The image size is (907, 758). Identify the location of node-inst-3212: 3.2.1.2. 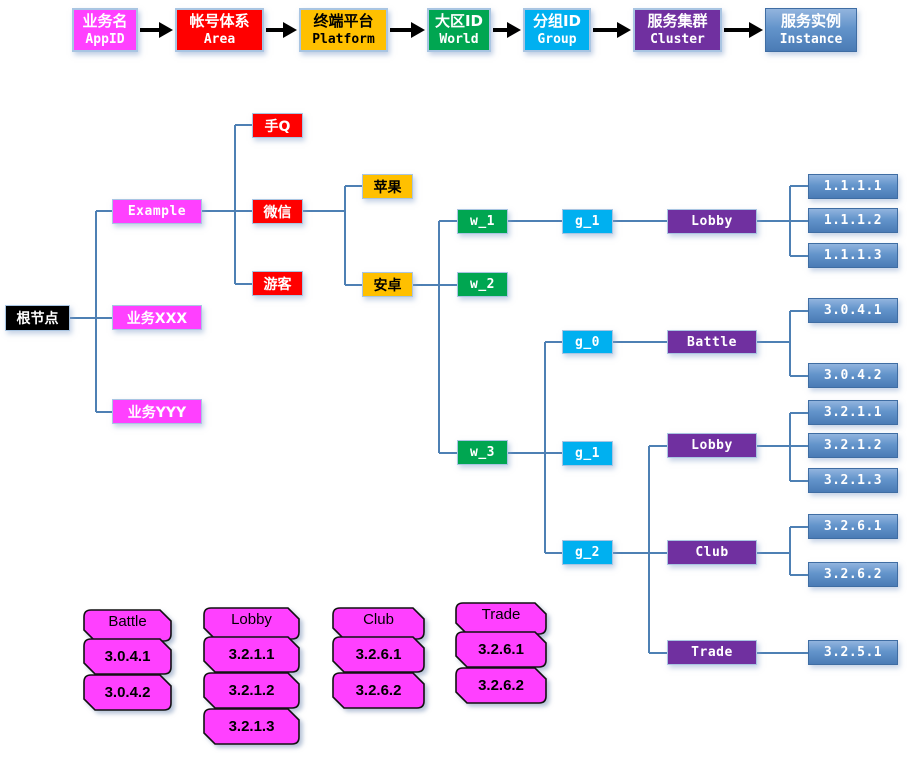
(853, 445).